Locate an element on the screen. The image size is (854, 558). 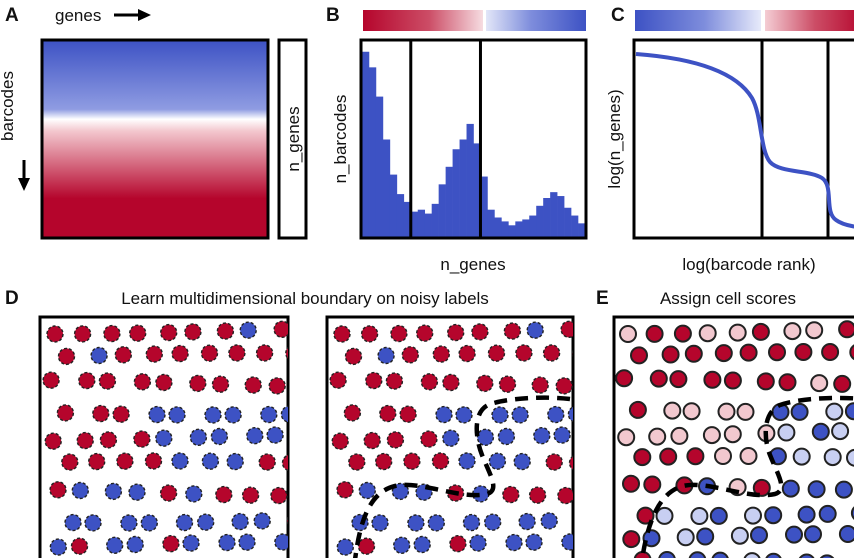
colorbar-red is located at coordinates (423, 20).